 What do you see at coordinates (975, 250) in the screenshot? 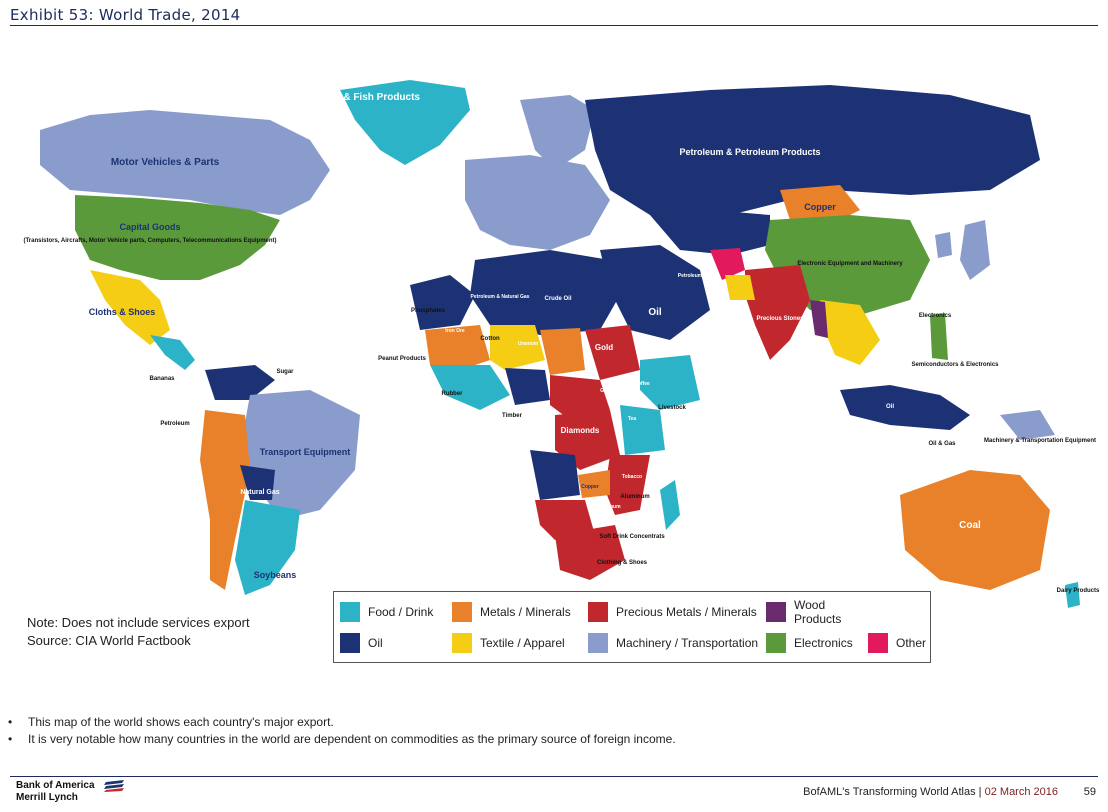
I see `region-japan` at bounding box center [975, 250].